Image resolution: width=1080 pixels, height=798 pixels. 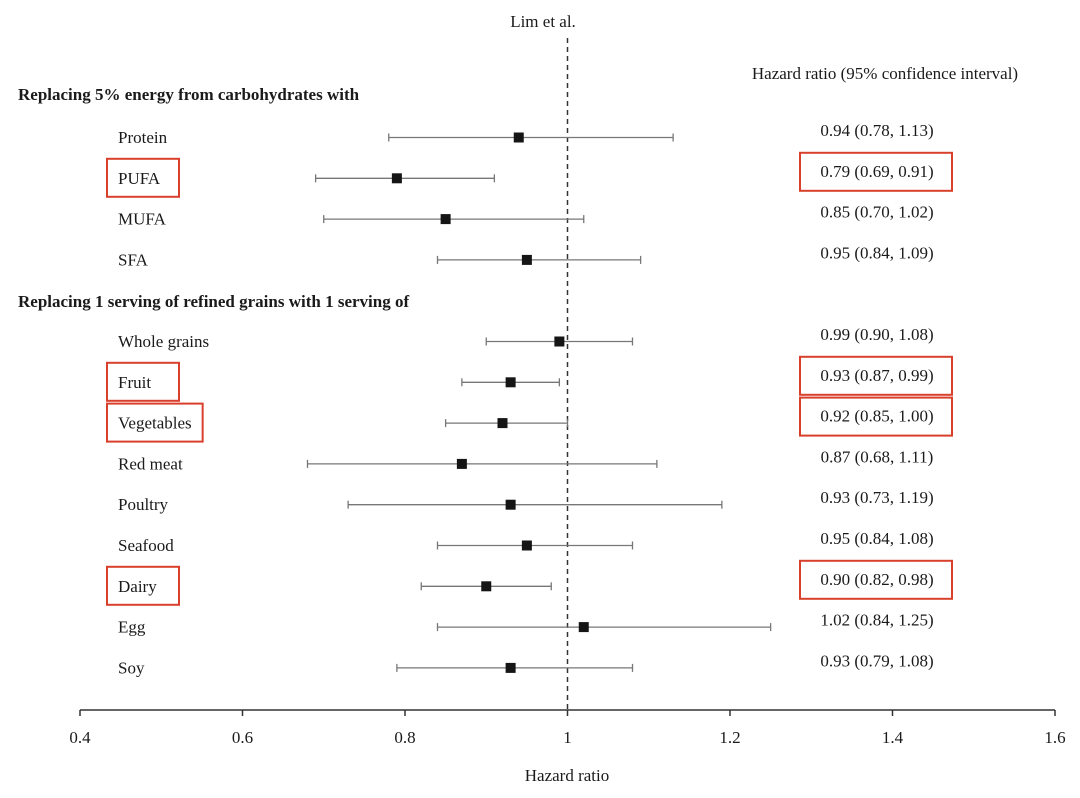 I want to click on x-tick-label: 1.4, so click(x=893, y=737).